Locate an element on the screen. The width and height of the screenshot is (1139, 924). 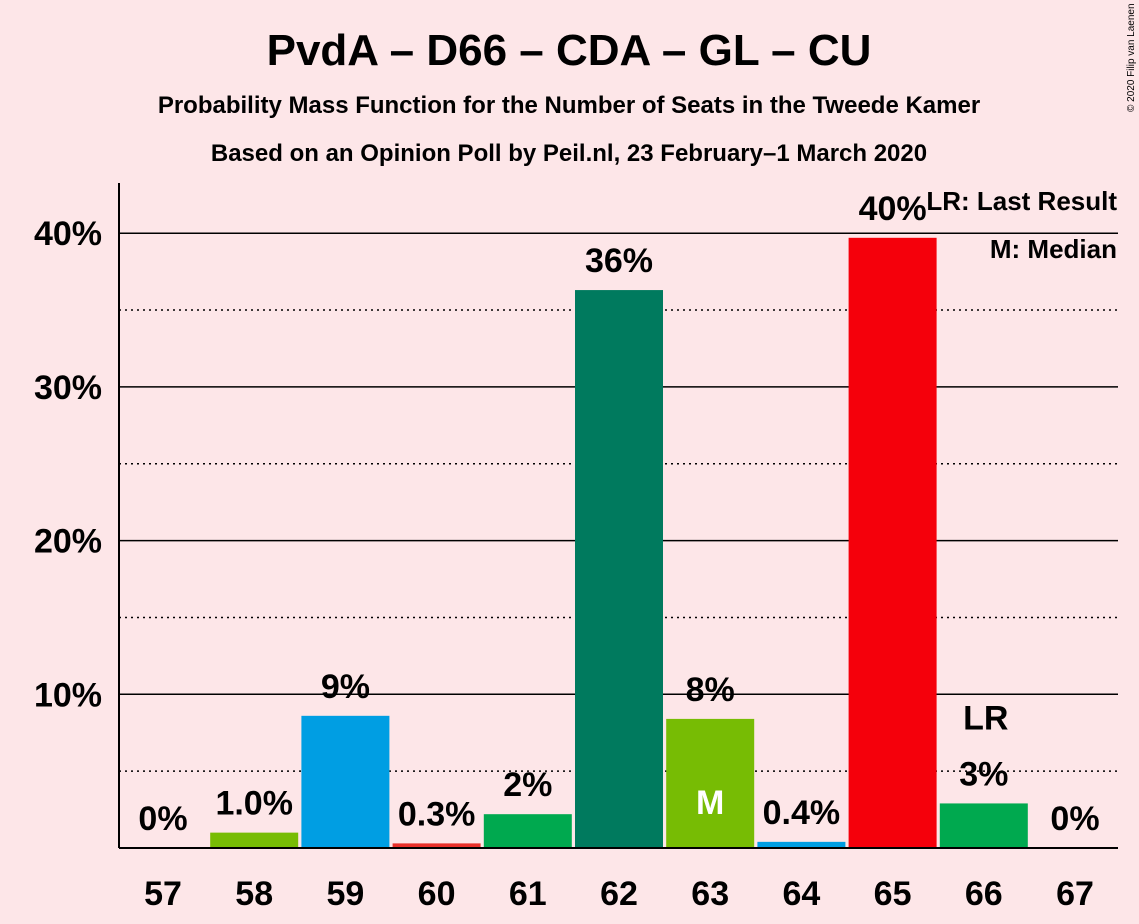
y-ticks: 10% 20% 30% 40% is located at coordinates (68, 464).